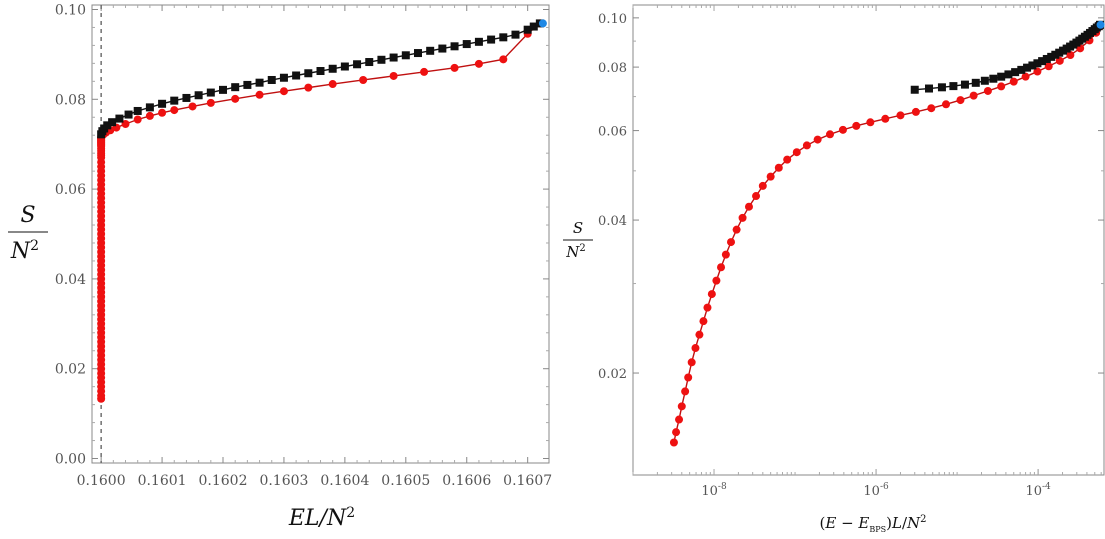 This screenshot has width=1105, height=539. Describe the element at coordinates (1038, 490) in the screenshot. I see `right-x-tick-label: 10-4` at that location.